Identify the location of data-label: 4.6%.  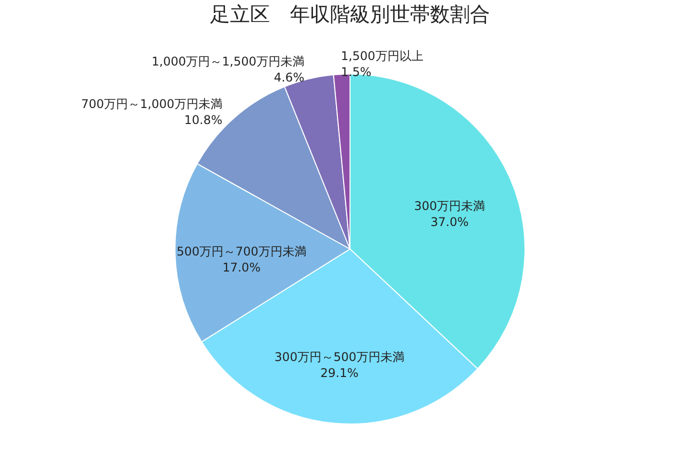
(289, 77).